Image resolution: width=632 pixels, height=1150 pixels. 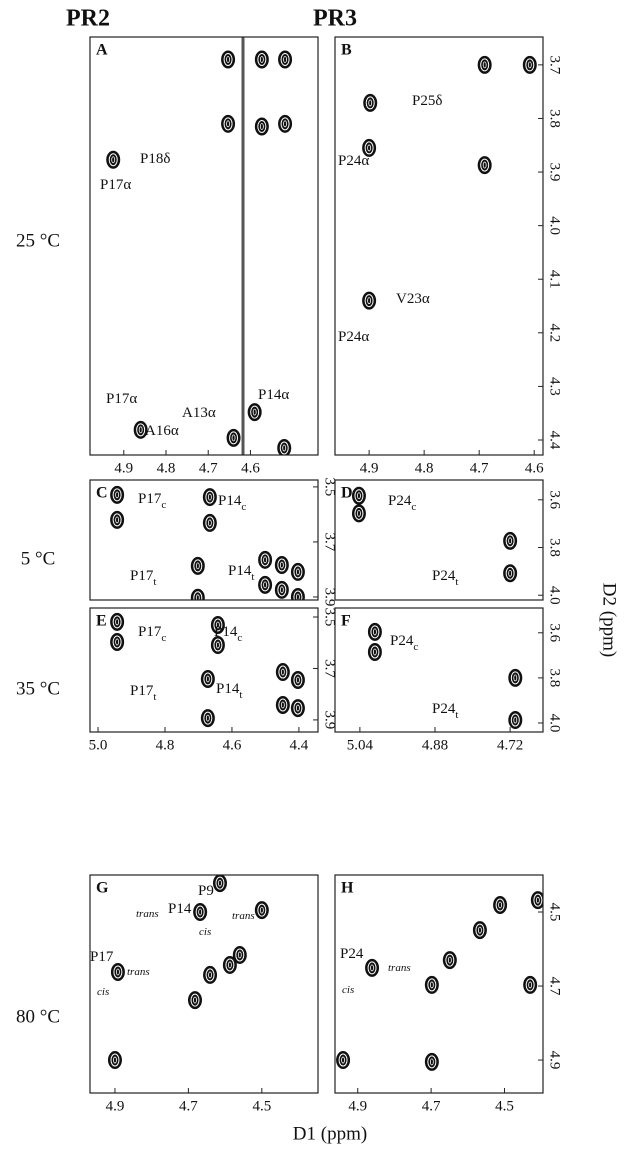 What do you see at coordinates (346, 621) in the screenshot?
I see `panel-letter: F` at bounding box center [346, 621].